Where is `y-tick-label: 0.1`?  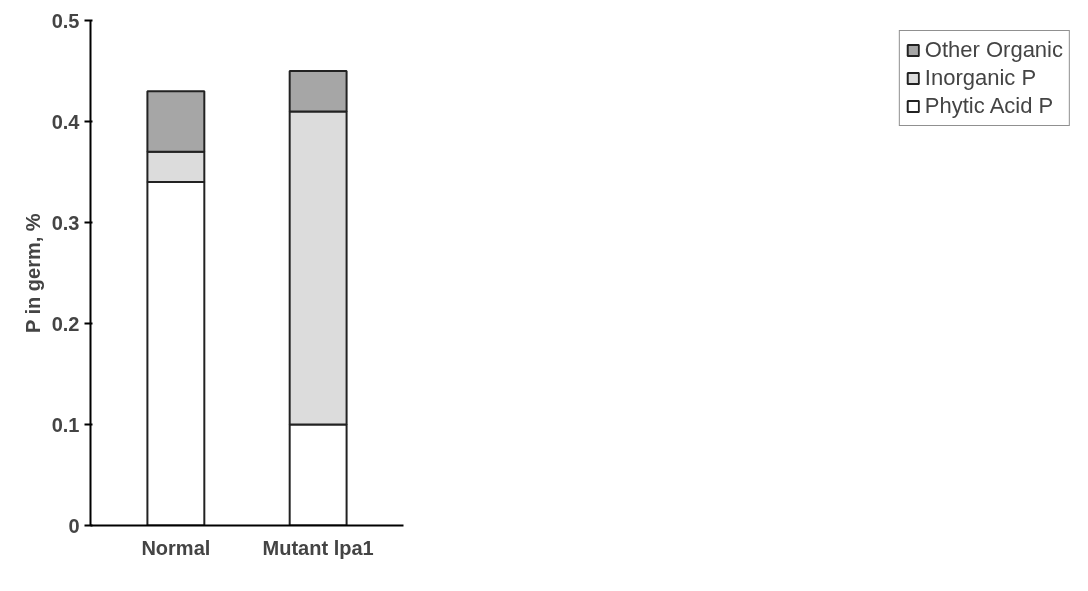
y-tick-label: 0.1 is located at coordinates (65, 424).